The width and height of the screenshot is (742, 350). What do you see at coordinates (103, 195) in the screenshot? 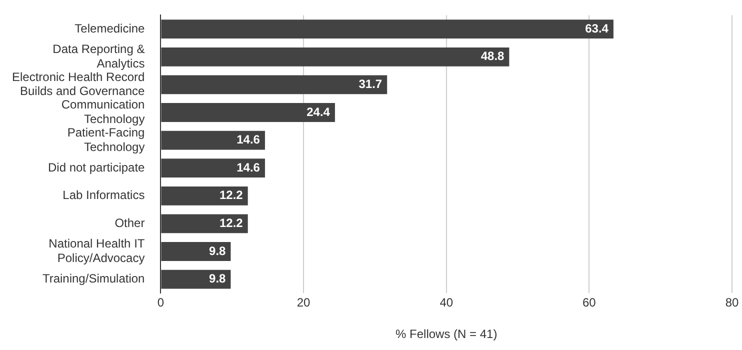
I see `y-tick-label: Lab Informatics` at bounding box center [103, 195].